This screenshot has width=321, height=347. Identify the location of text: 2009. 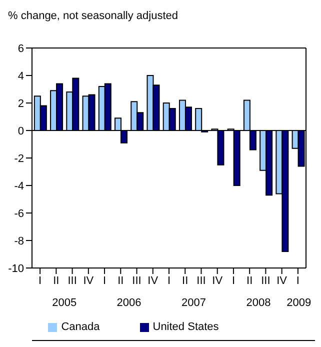
(299, 303).